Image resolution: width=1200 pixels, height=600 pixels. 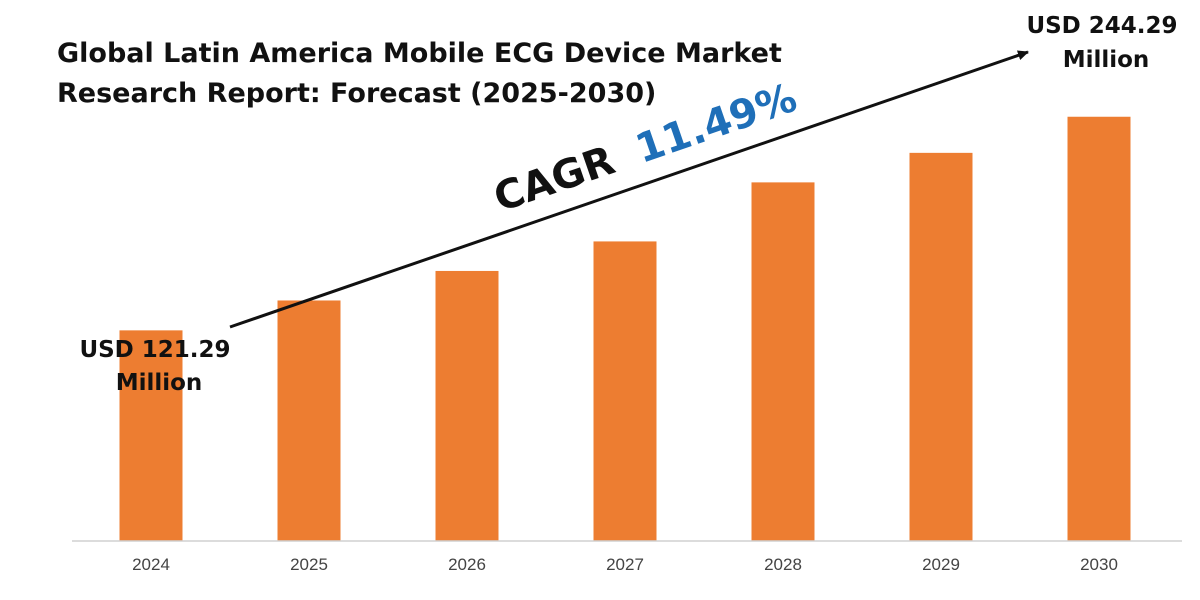 I want to click on start-value-label-line-2: Million, so click(x=159, y=383).